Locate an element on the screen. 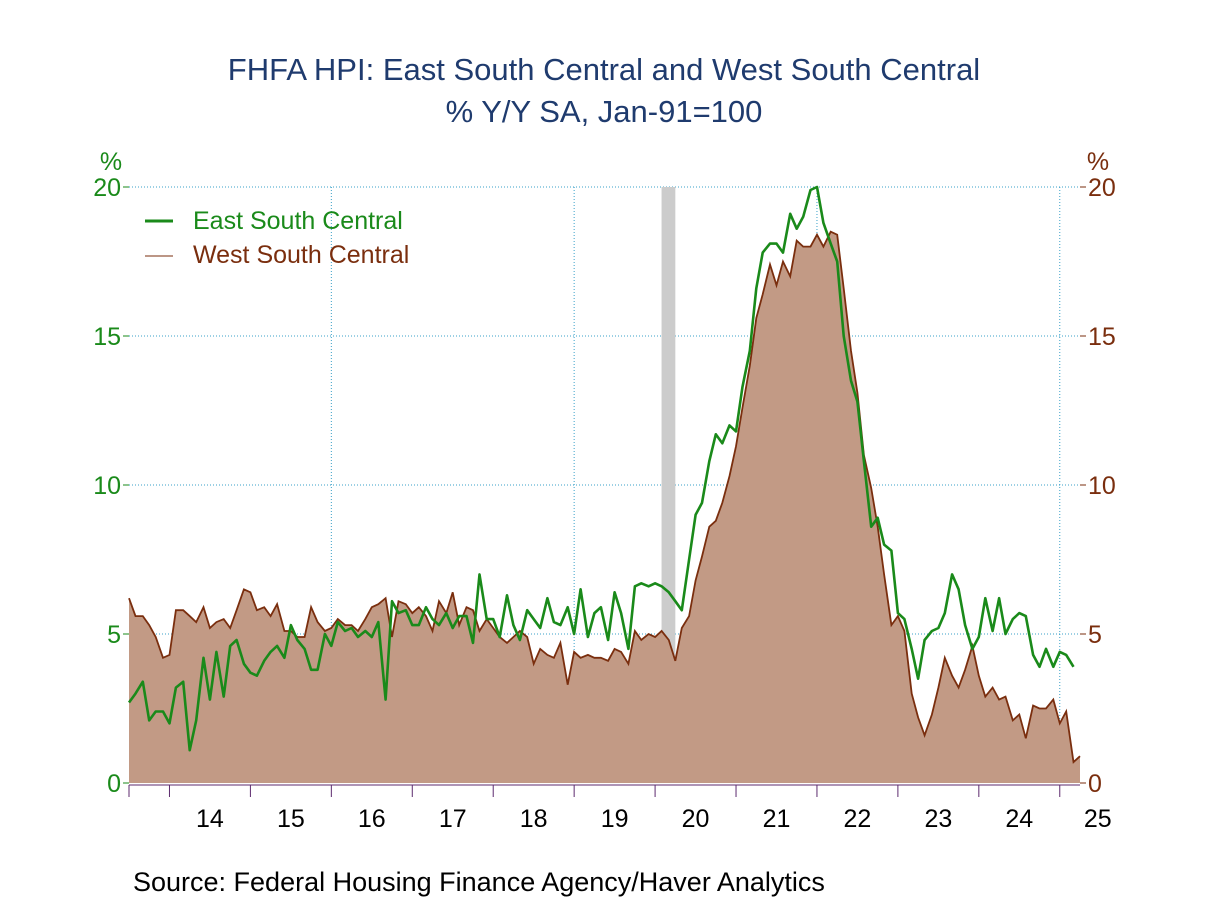 This screenshot has width=1208, height=906. y-tick-label-left-5: 5 is located at coordinates (114, 635).